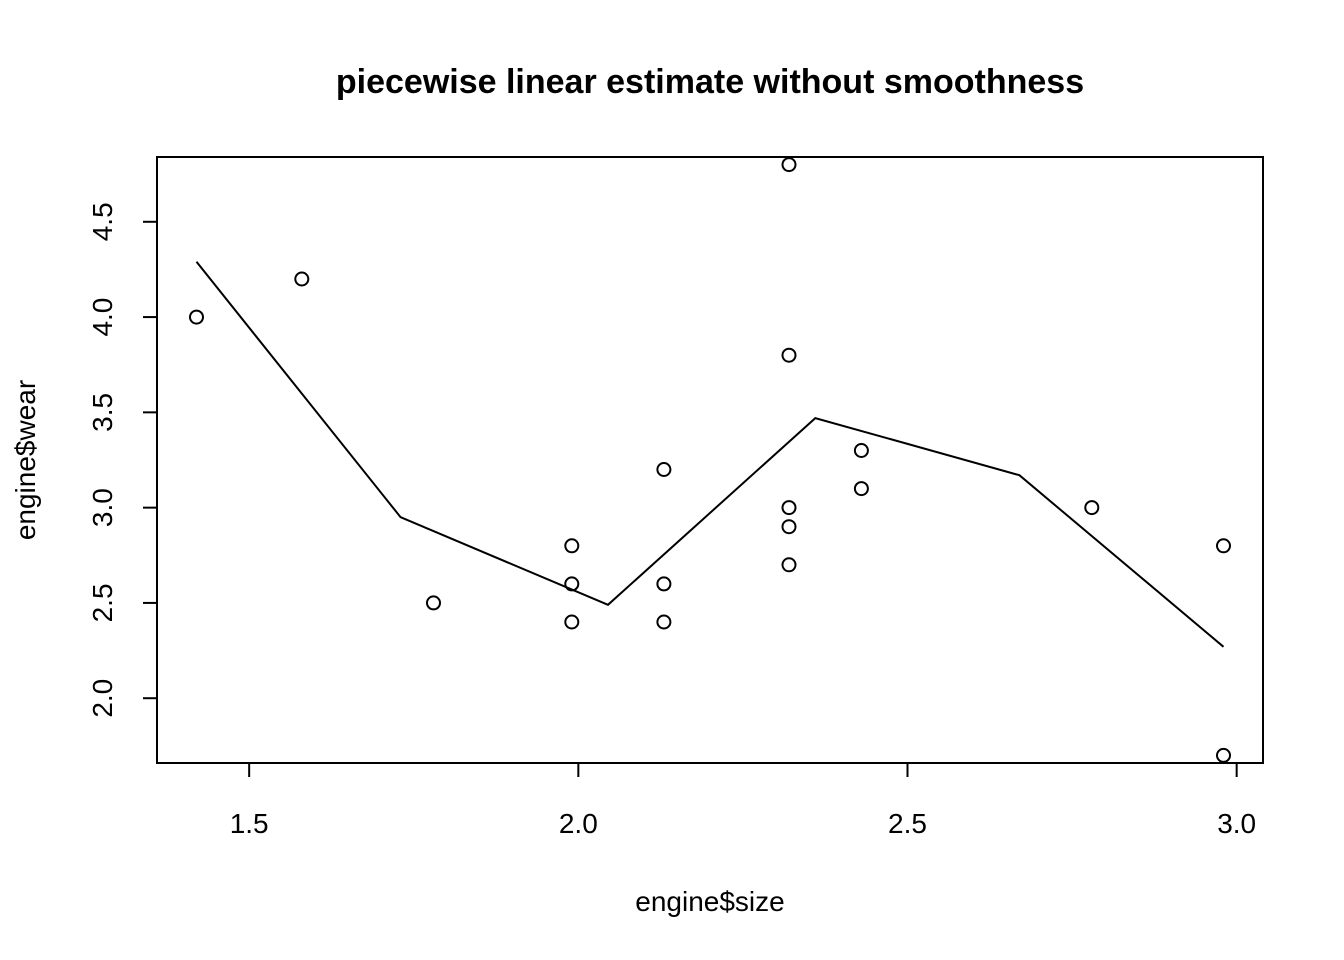  Describe the element at coordinates (249, 823) in the screenshot. I see `x-tick-label: 1.5` at that location.